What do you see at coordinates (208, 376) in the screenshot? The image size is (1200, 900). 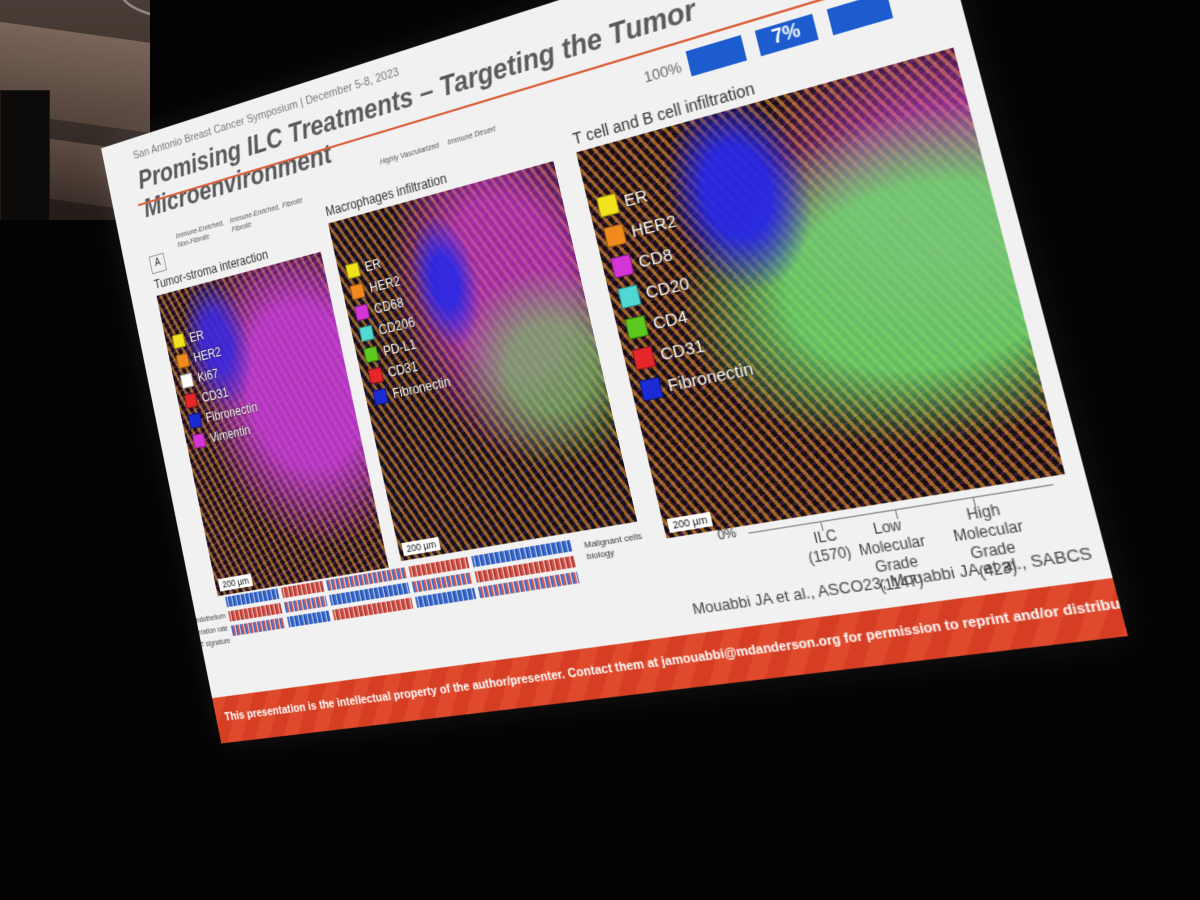 I see `legend-label: Ki67` at bounding box center [208, 376].